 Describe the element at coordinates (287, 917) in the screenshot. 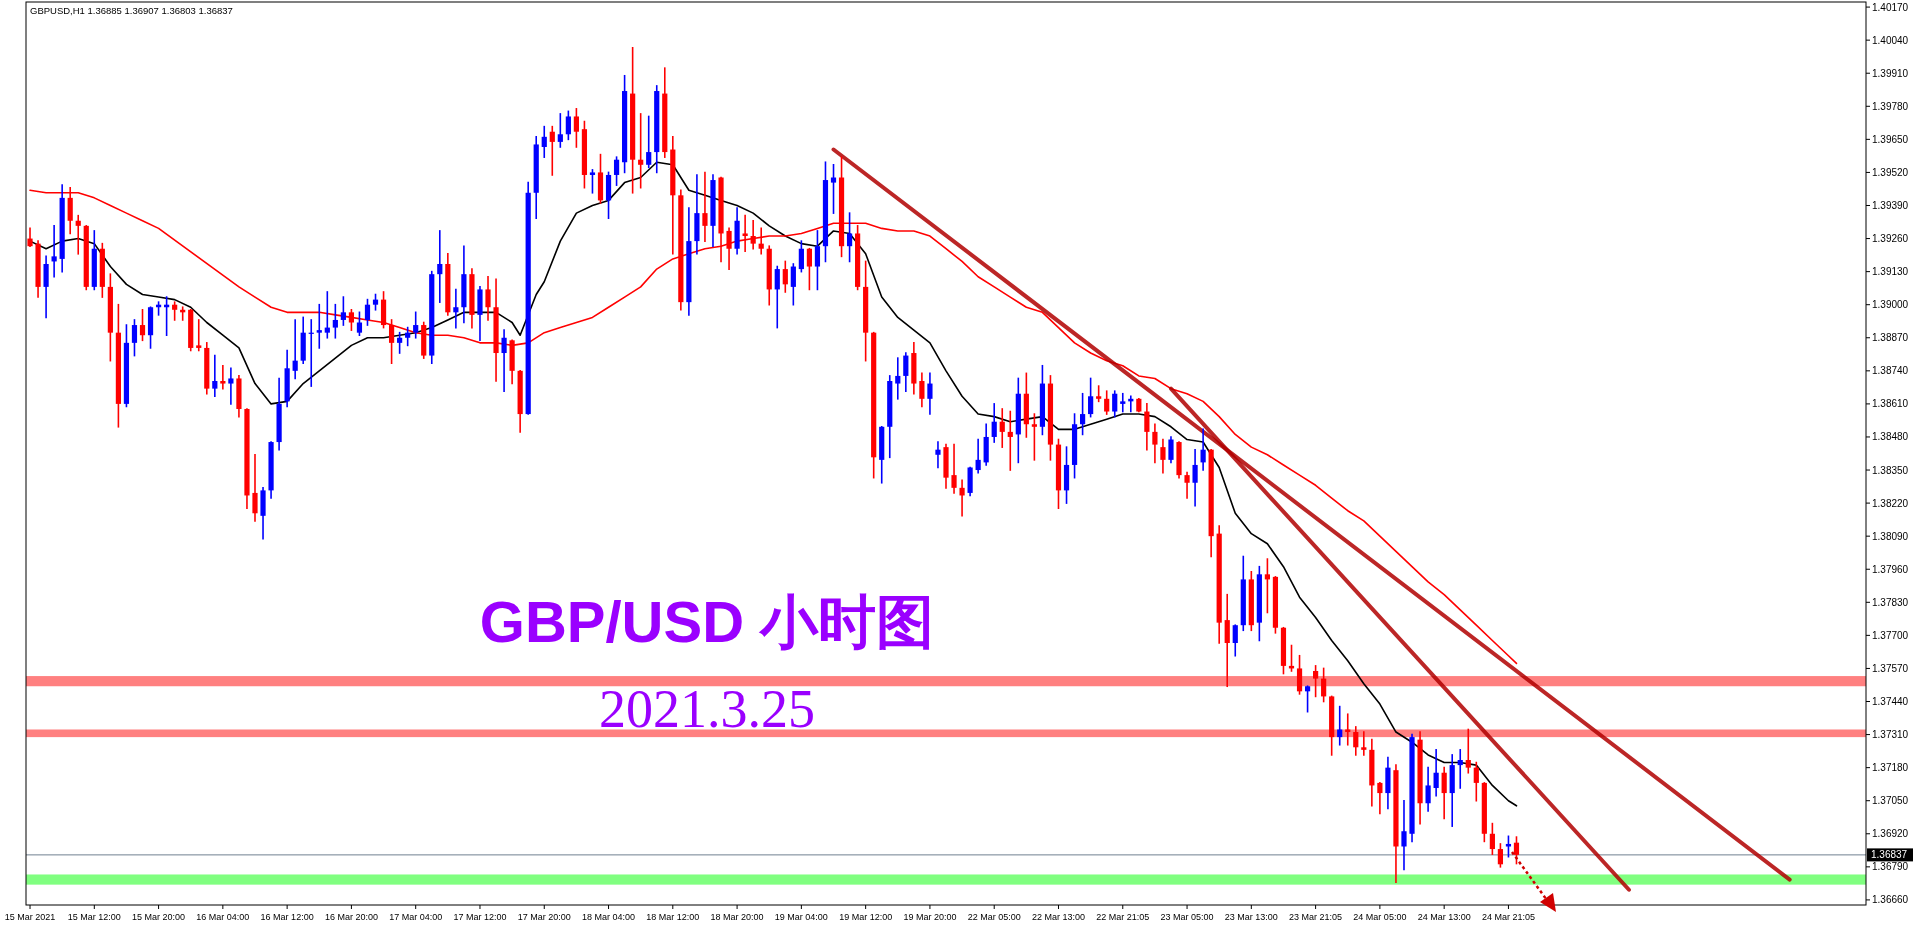

I see `x-tick-label: 16 Mar 12:00` at that location.